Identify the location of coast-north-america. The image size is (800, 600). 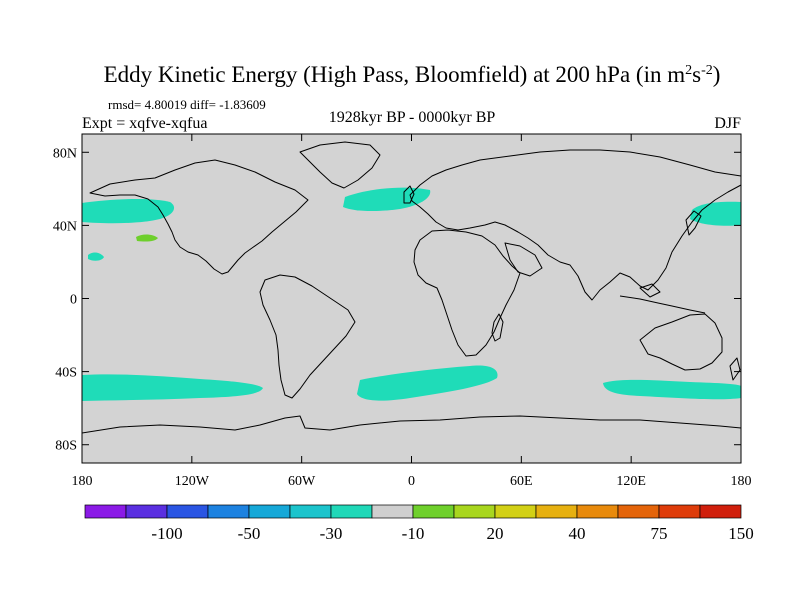
(199, 217).